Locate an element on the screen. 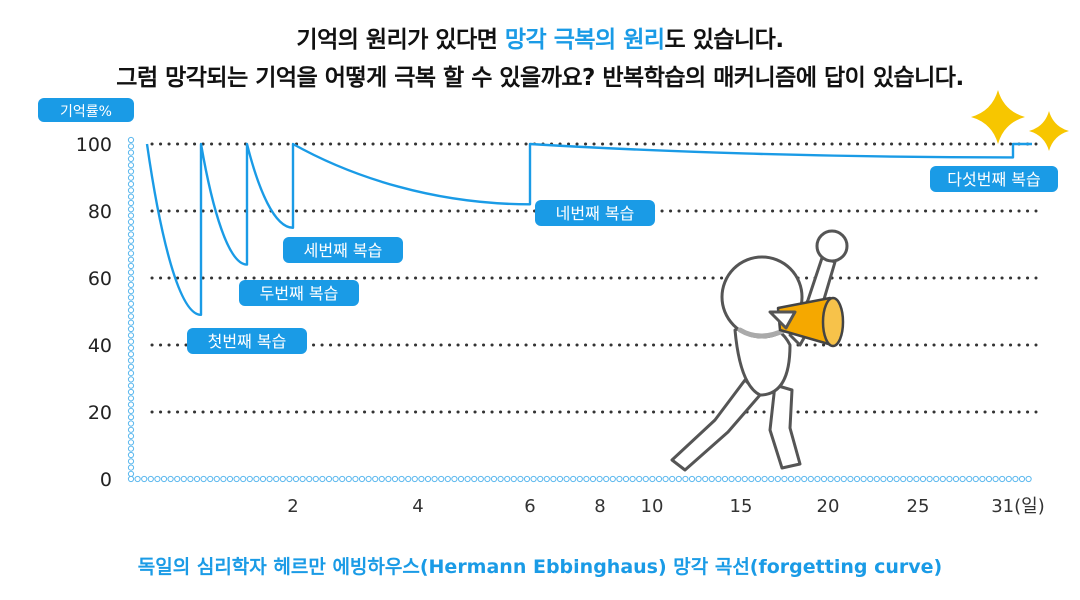  headline-highlight: 망각 극복의 원리 is located at coordinates (584, 40).